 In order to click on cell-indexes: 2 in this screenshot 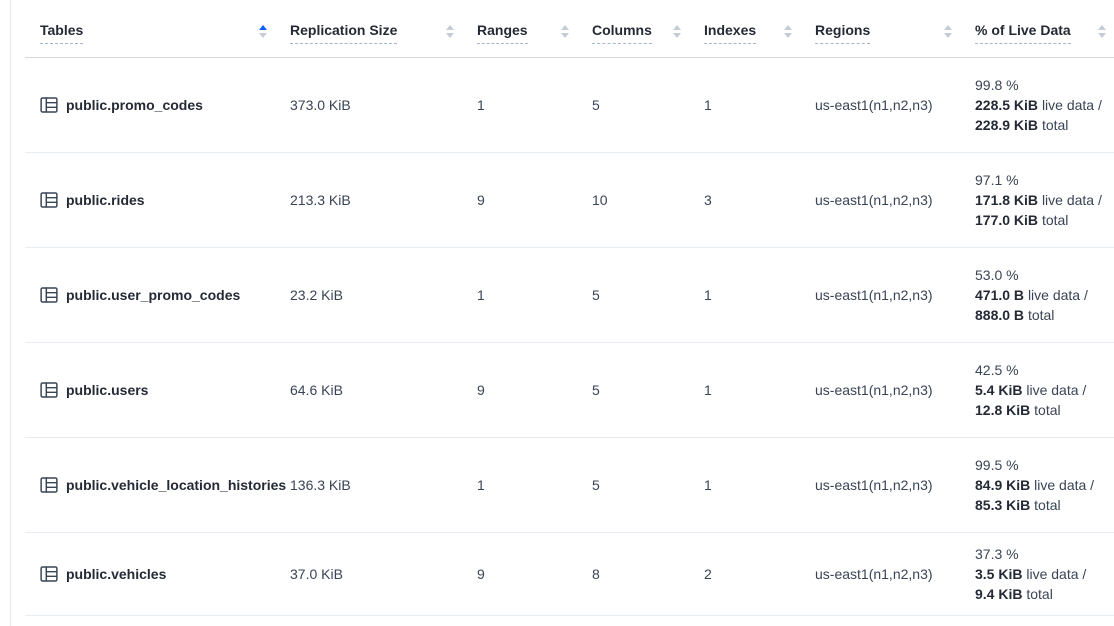, I will do `click(708, 573)`.